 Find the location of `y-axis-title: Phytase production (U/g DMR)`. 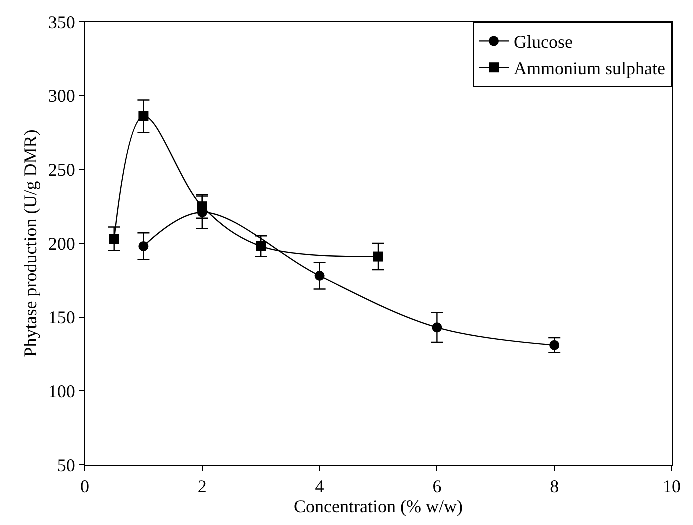

y-axis-title: Phytase production (U/g DMR) is located at coordinates (30, 244).